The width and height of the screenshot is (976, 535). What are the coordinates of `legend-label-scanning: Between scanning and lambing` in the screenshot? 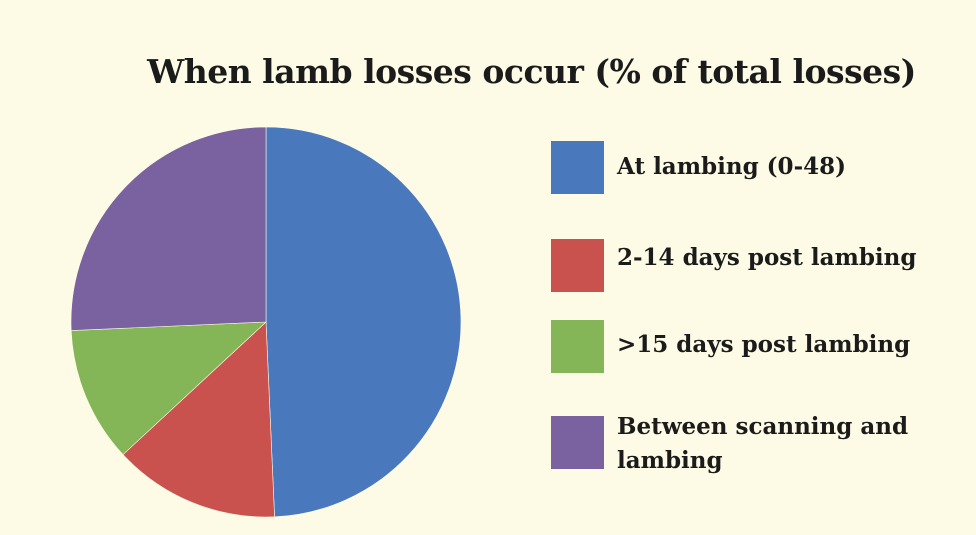 It's located at (763, 443).